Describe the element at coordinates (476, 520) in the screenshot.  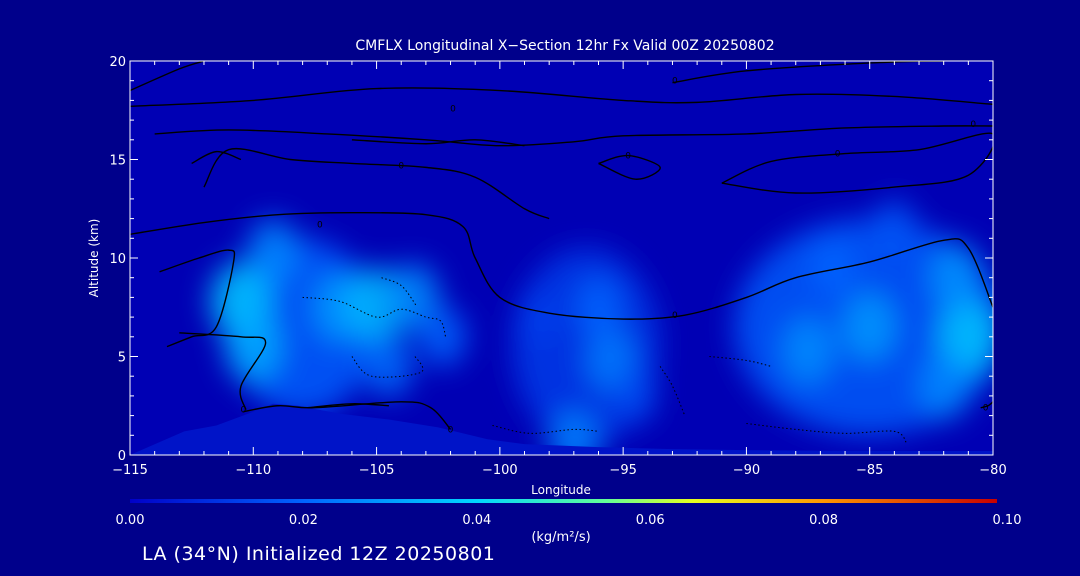
I see `colorbar-tick-label: 0.04` at that location.